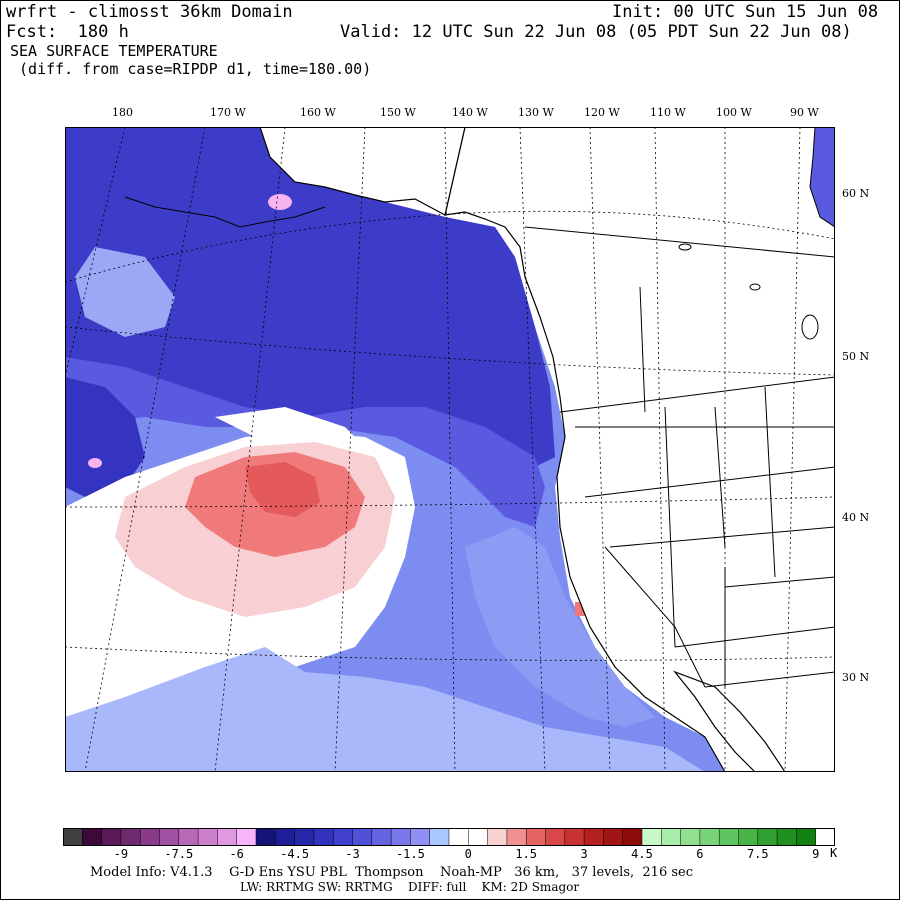 The width and height of the screenshot is (900, 900). I want to click on colorbar-tick-label: 9, so click(816, 854).